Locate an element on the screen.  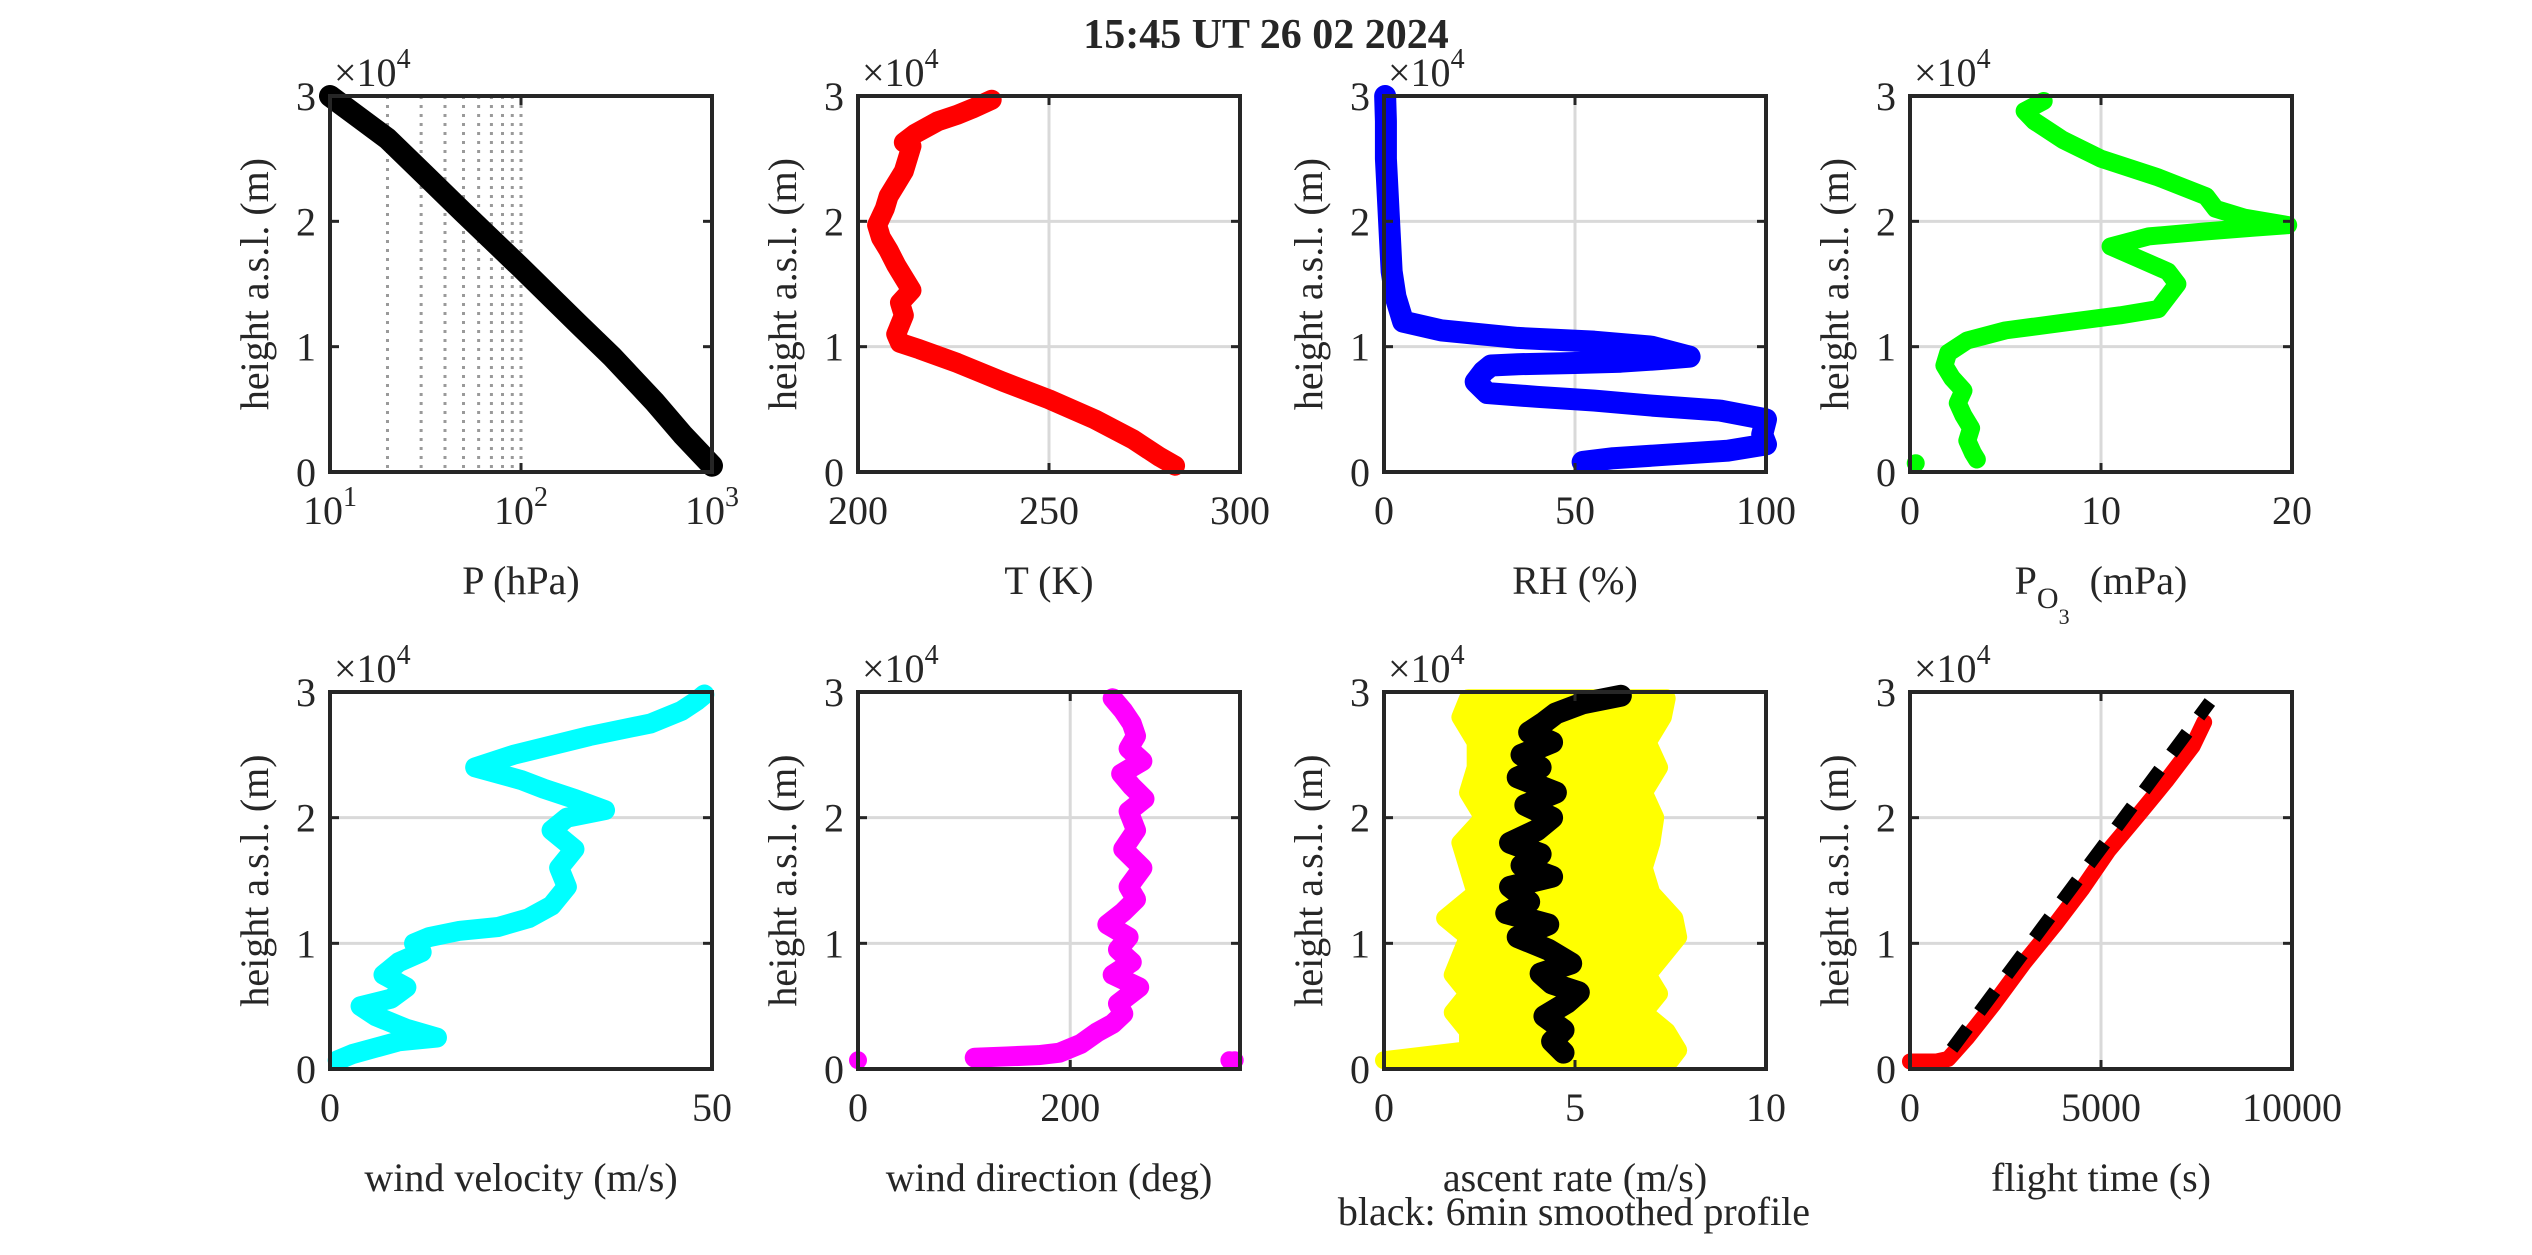
x-tick-label: 20 is located at coordinates (2292, 510).